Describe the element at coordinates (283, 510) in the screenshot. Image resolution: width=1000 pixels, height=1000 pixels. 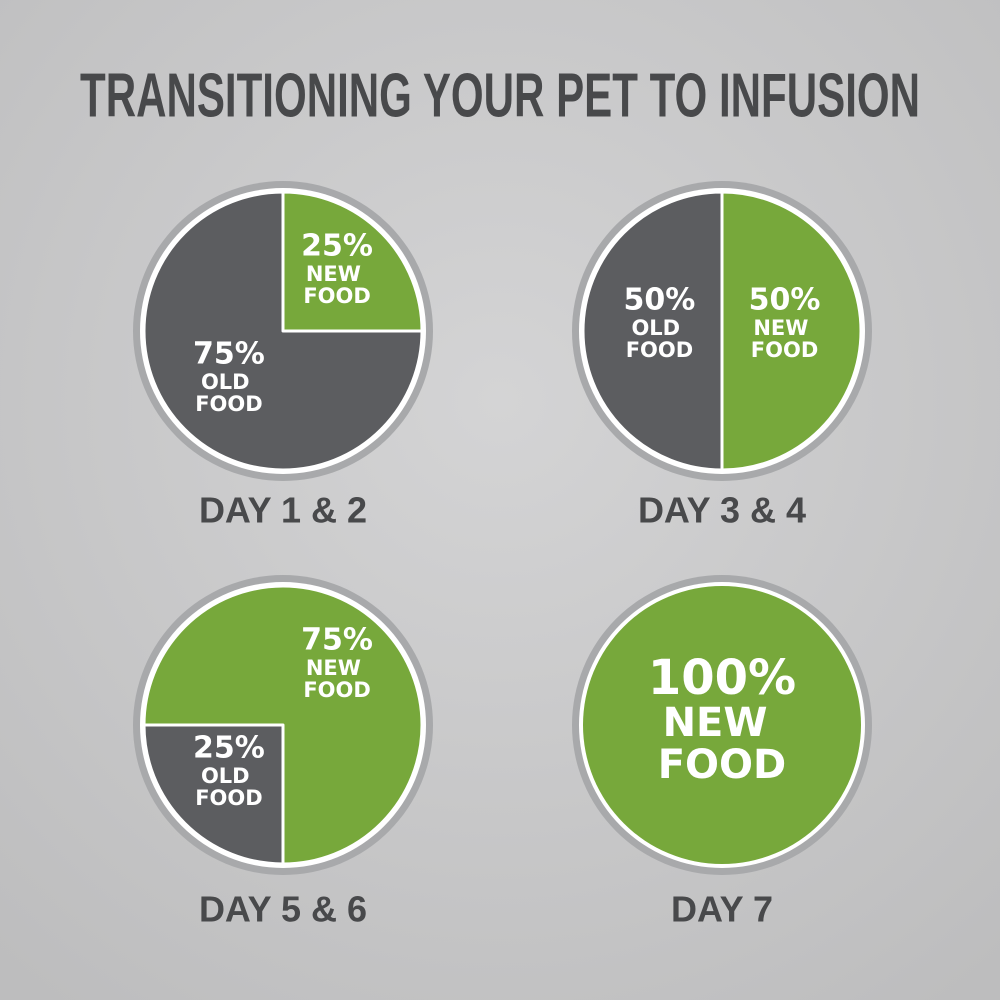
I see `pie-title: DAY 1 & 2` at that location.